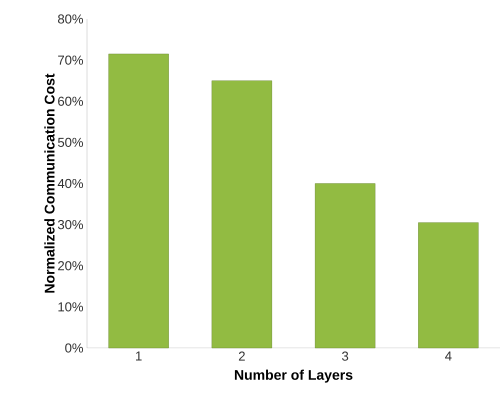  Describe the element at coordinates (345, 356) in the screenshot. I see `x-tick-label: 3` at that location.